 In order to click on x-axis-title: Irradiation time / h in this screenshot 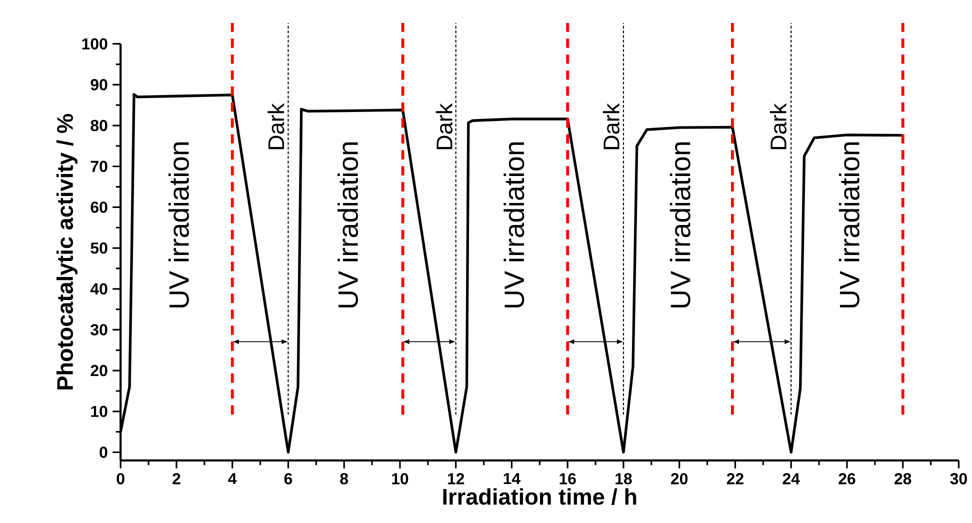, I will do `click(539, 496)`.